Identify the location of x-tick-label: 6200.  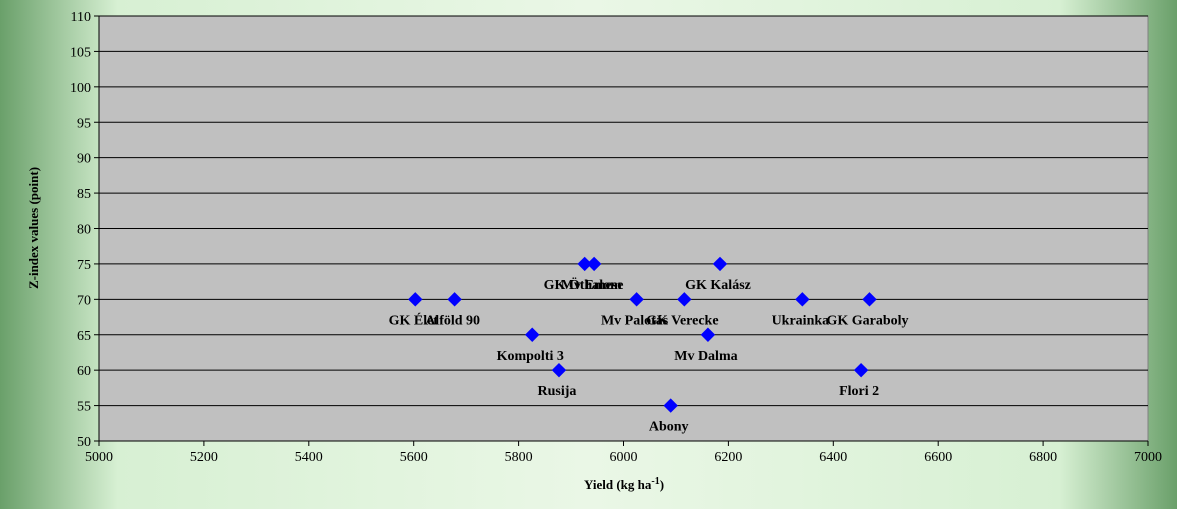
(728, 457).